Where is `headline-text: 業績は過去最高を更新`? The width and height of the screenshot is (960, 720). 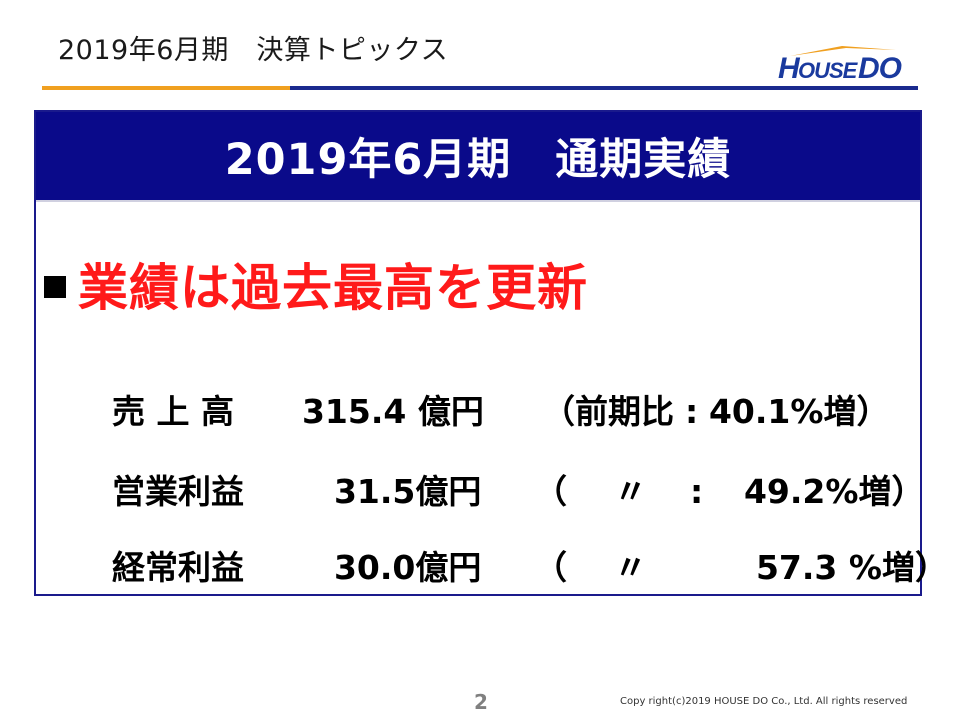
headline-text: 業績は過去最高を更新 is located at coordinates (333, 288).